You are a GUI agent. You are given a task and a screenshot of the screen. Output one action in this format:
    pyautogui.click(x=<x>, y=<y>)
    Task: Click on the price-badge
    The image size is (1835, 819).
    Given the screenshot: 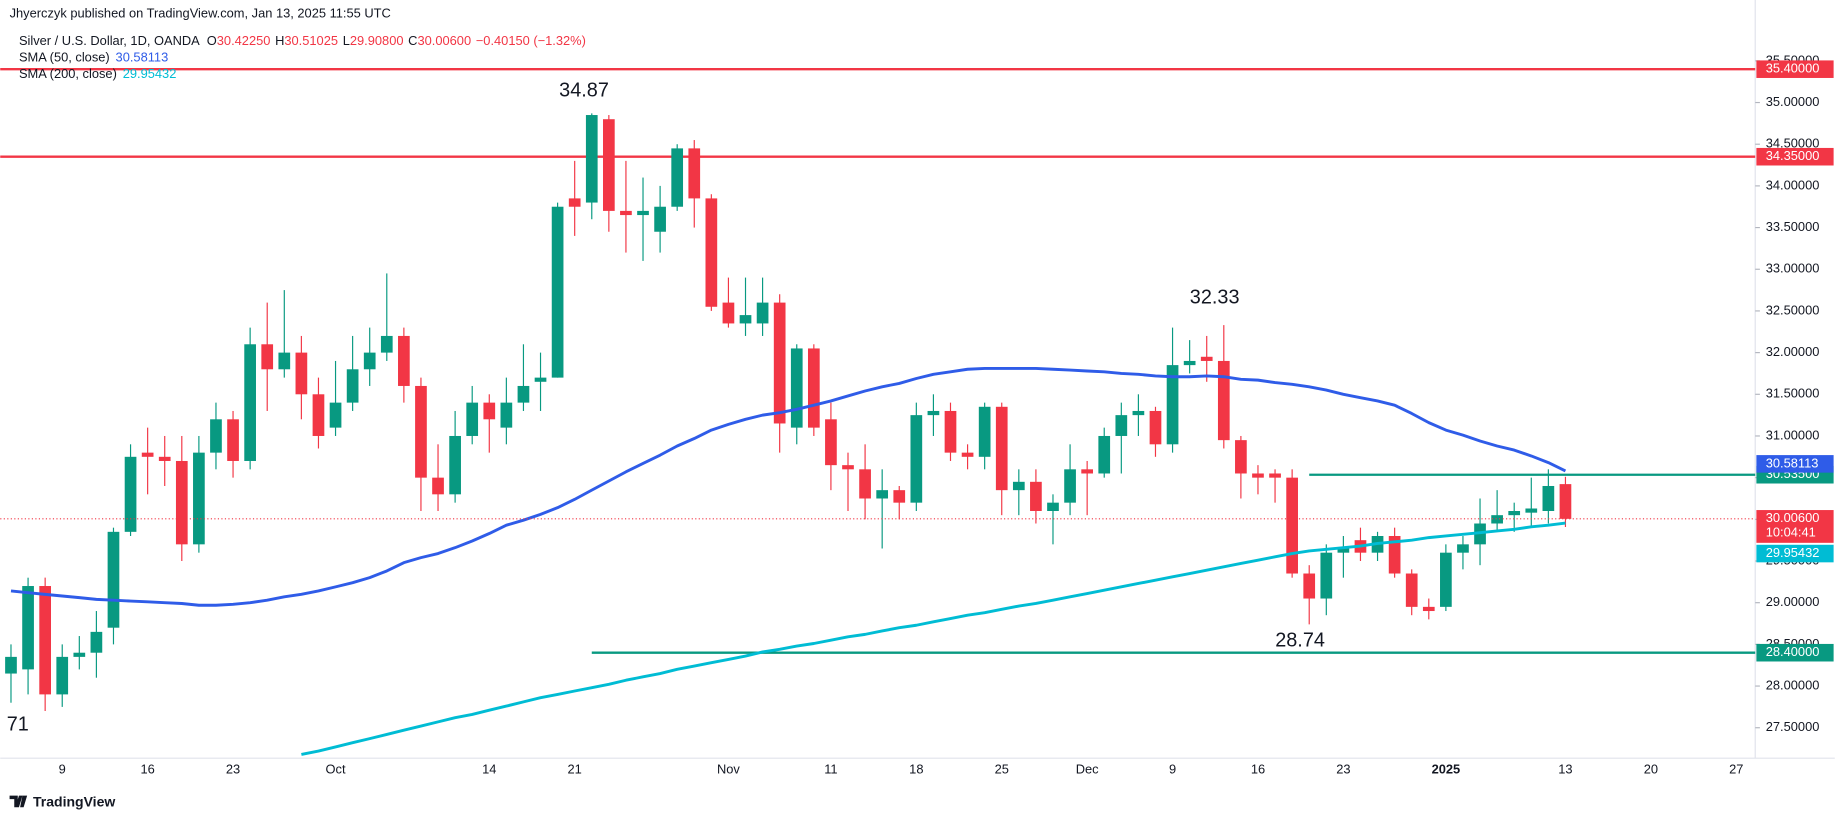 What is the action you would take?
    pyautogui.click(x=1795, y=464)
    